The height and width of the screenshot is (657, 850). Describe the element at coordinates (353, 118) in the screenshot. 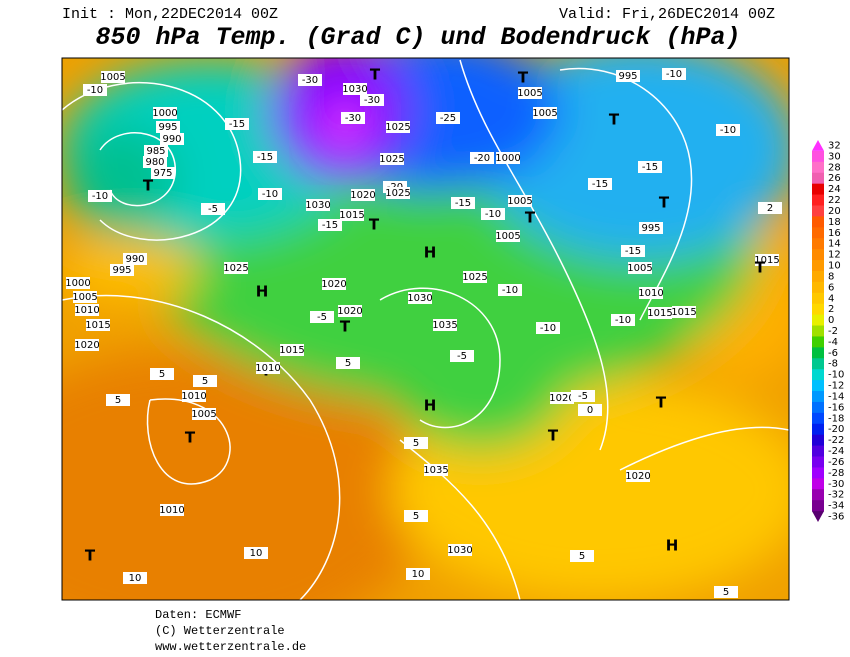

I see `contour-label: -30` at that location.